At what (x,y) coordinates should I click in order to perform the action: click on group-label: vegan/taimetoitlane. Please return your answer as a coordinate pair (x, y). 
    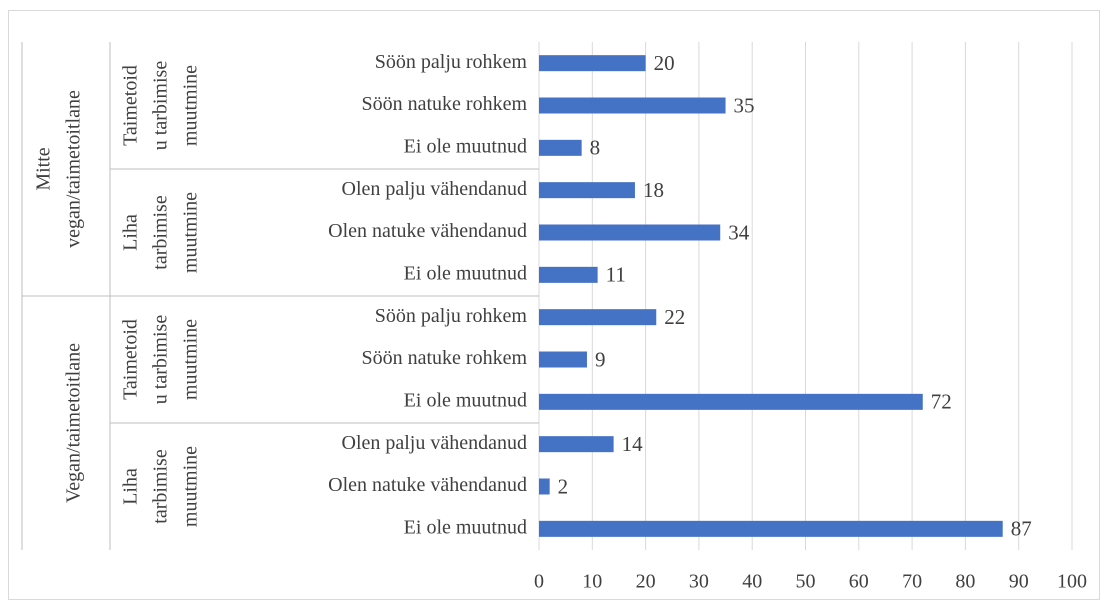
    Looking at the image, I should click on (74, 169).